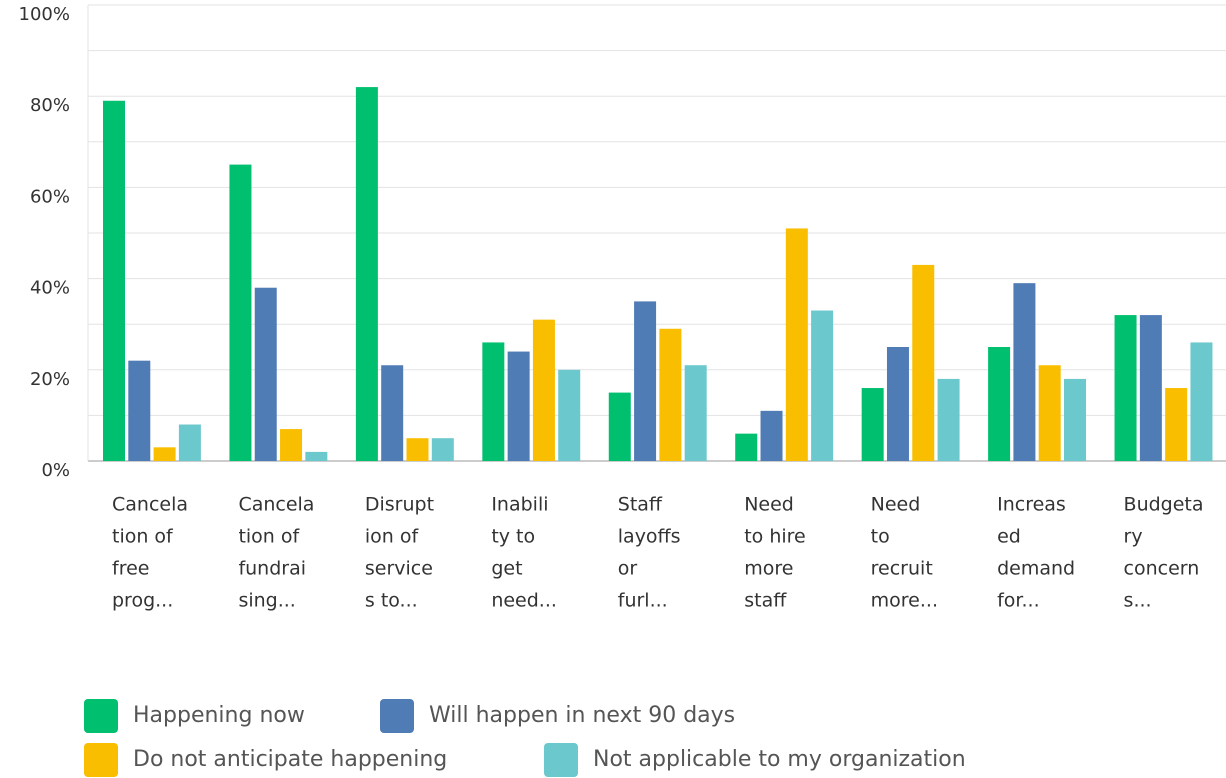  I want to click on x-tick-label: fundrai, so click(272, 569).